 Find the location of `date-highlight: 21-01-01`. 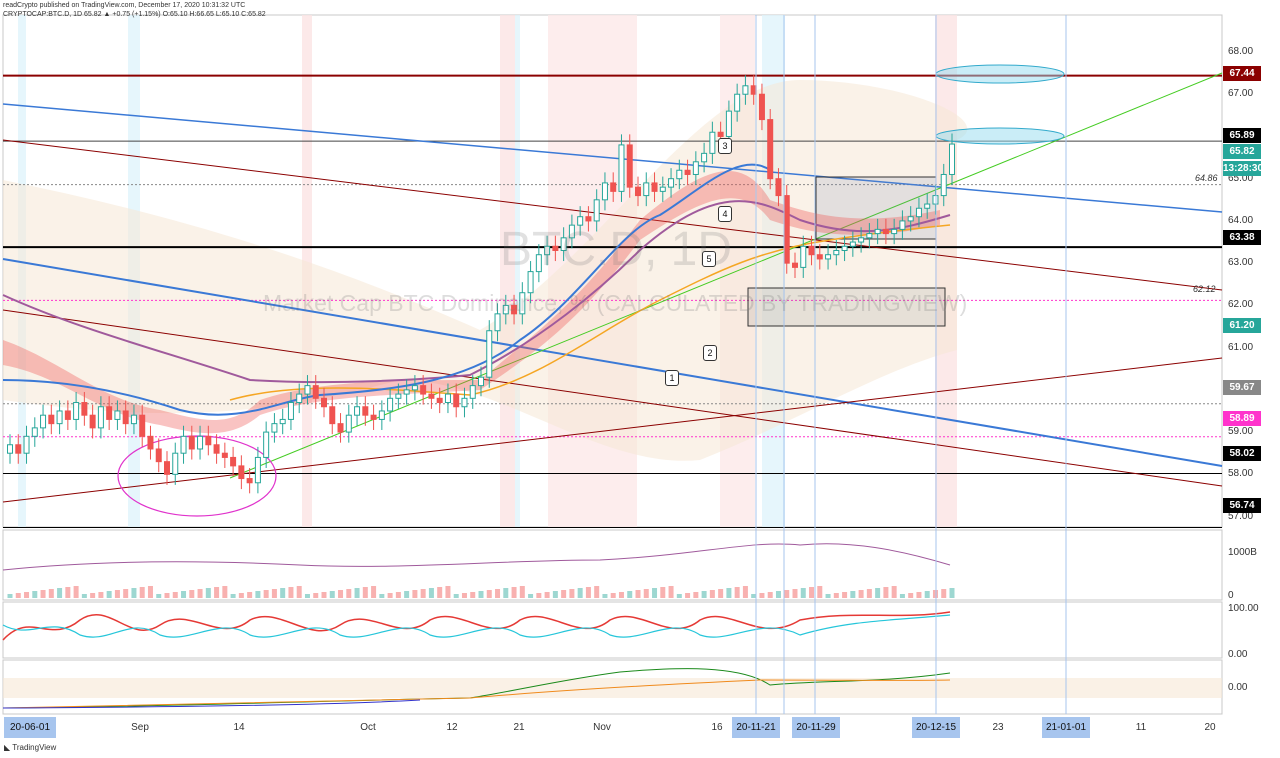

date-highlight: 21-01-01 is located at coordinates (1066, 727).